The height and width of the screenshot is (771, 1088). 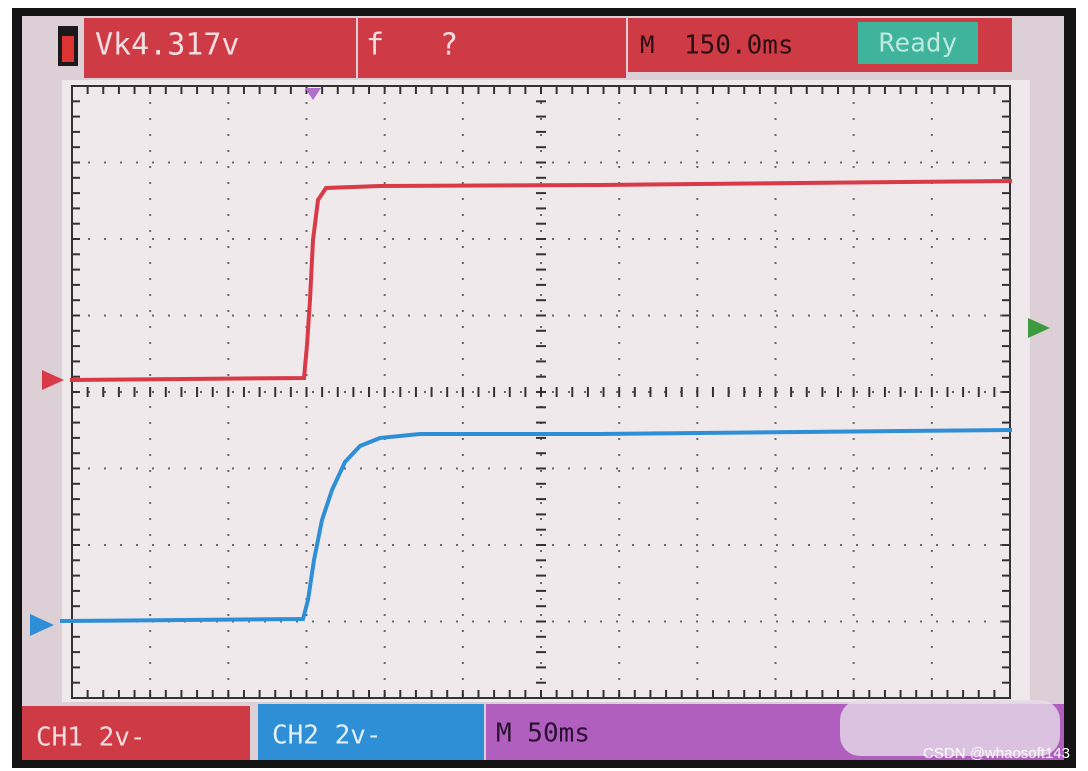 What do you see at coordinates (950, 728) in the screenshot?
I see `watermark-blur` at bounding box center [950, 728].